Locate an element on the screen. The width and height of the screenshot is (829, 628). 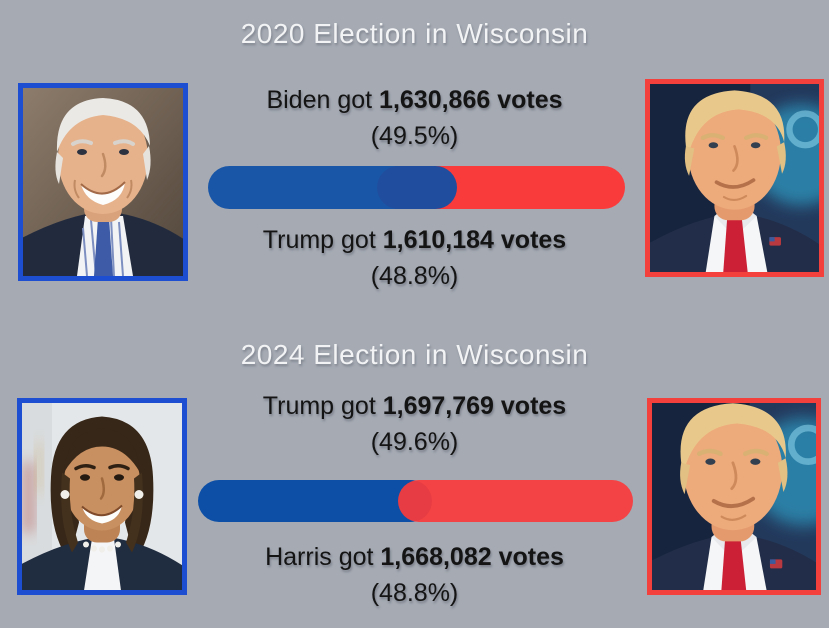
vote-share-bar-2024 is located at coordinates (415, 501).